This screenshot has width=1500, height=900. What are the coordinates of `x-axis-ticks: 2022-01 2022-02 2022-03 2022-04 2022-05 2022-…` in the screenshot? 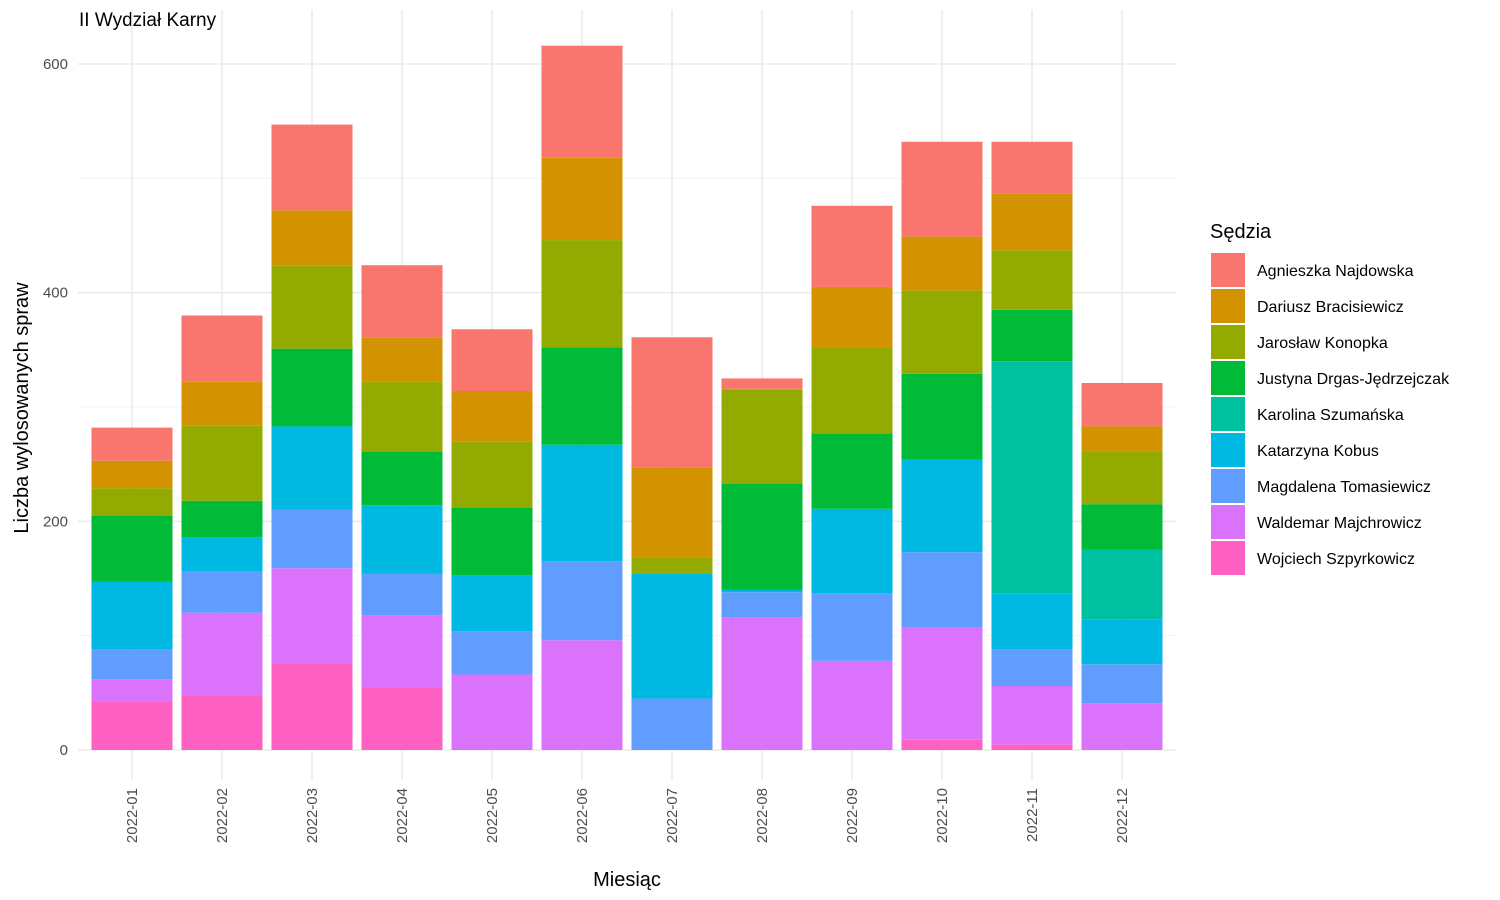 It's located at (627, 815).